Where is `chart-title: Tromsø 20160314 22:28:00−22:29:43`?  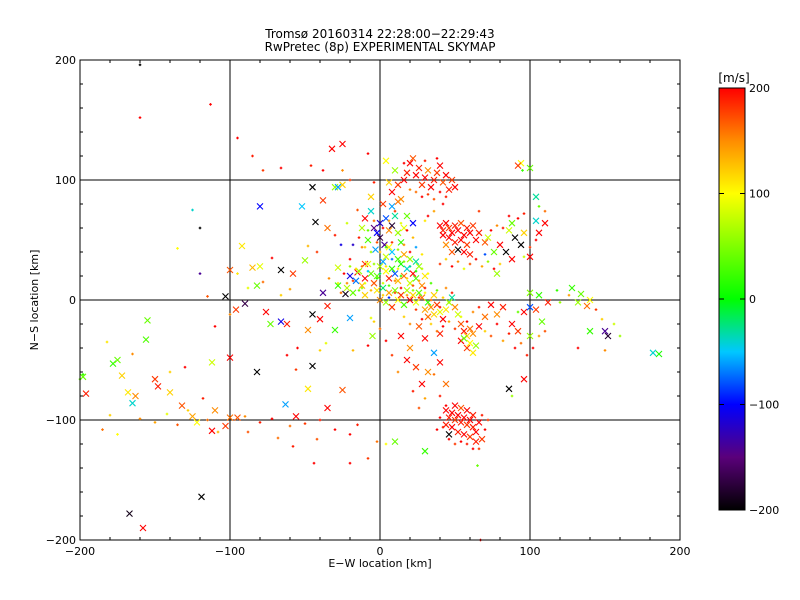 chart-title: Tromsø 20160314 22:28:00−22:29:43 is located at coordinates (379, 34).